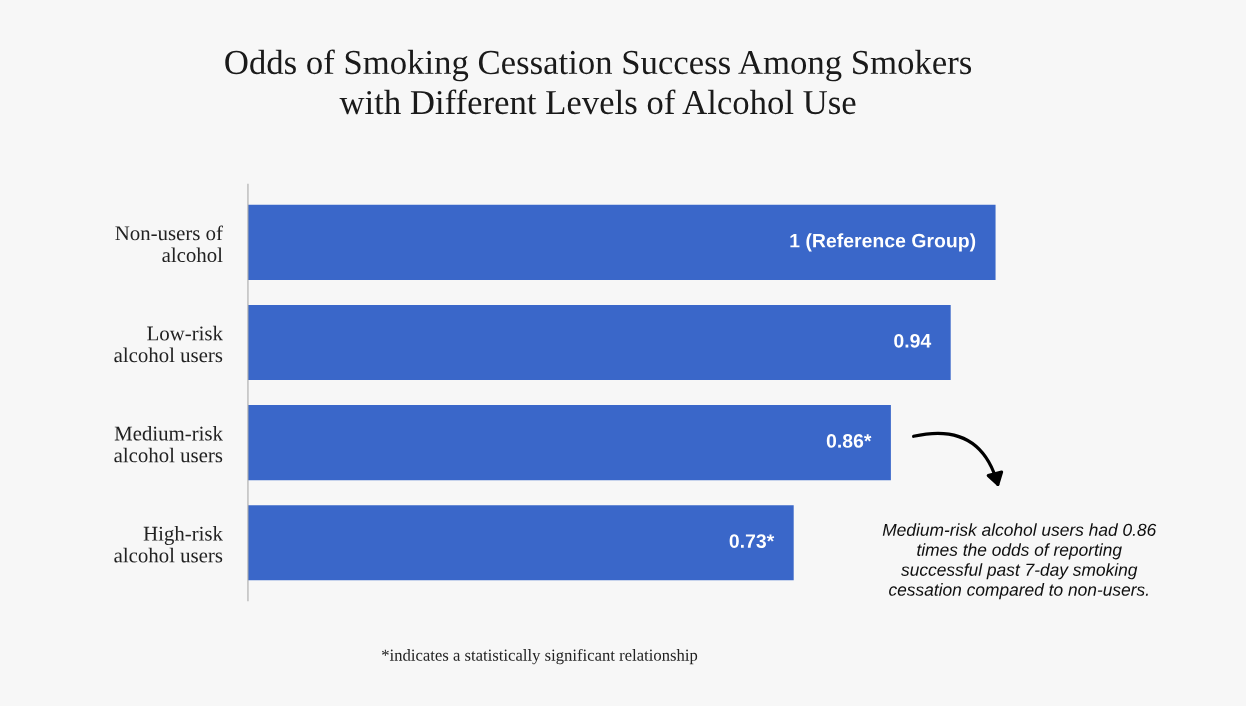 The height and width of the screenshot is (706, 1246). Describe the element at coordinates (752, 541) in the screenshot. I see `data-label: 0.73*` at that location.